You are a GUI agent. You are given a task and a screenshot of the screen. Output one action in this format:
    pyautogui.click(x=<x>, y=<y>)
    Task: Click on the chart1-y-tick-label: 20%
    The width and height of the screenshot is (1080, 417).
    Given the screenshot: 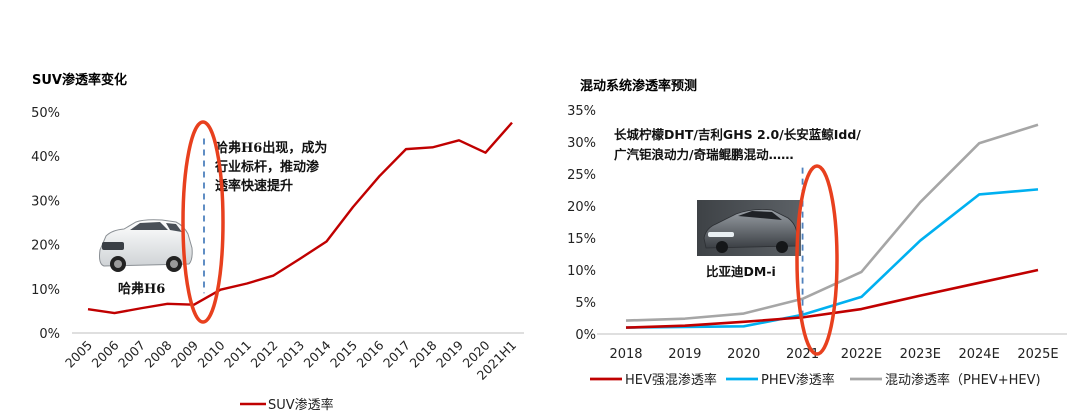 What is the action you would take?
    pyautogui.click(x=45, y=246)
    